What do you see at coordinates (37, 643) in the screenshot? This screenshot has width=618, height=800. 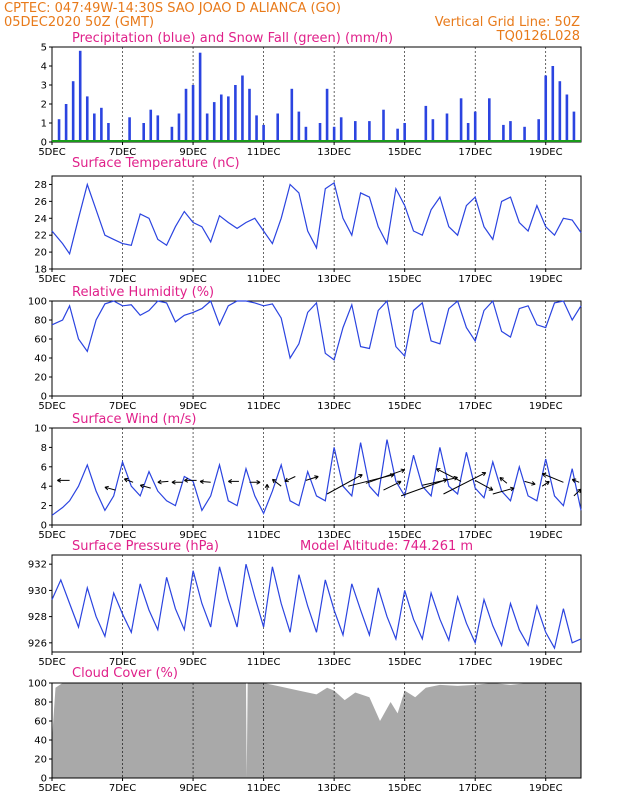 I see `y-tick-label: 926` at bounding box center [37, 643].